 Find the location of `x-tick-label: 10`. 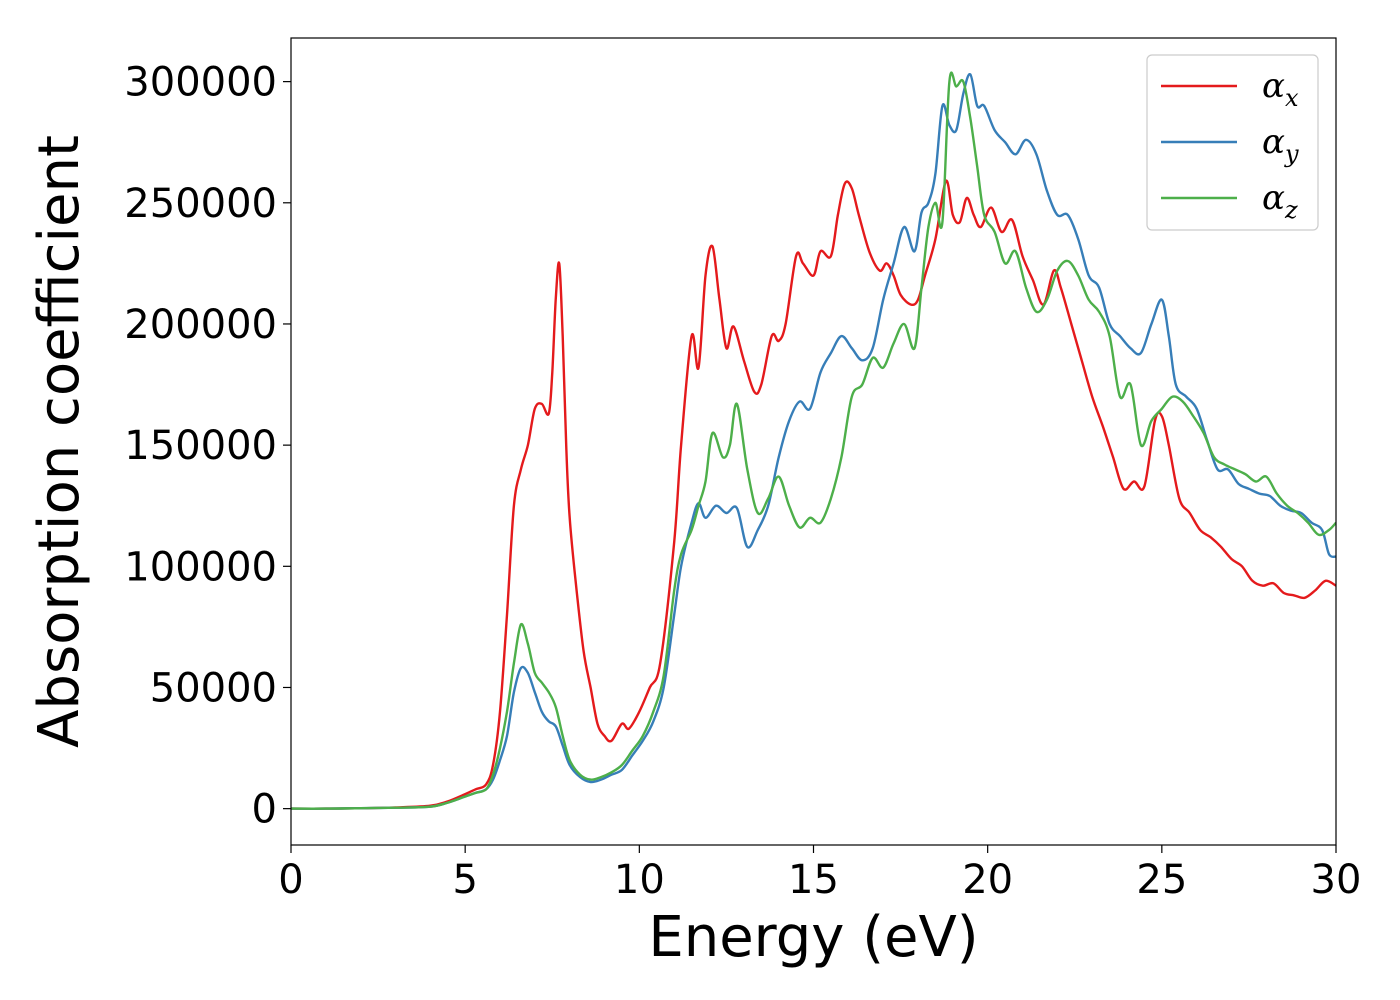

x-tick-label: 10 is located at coordinates (639, 880).